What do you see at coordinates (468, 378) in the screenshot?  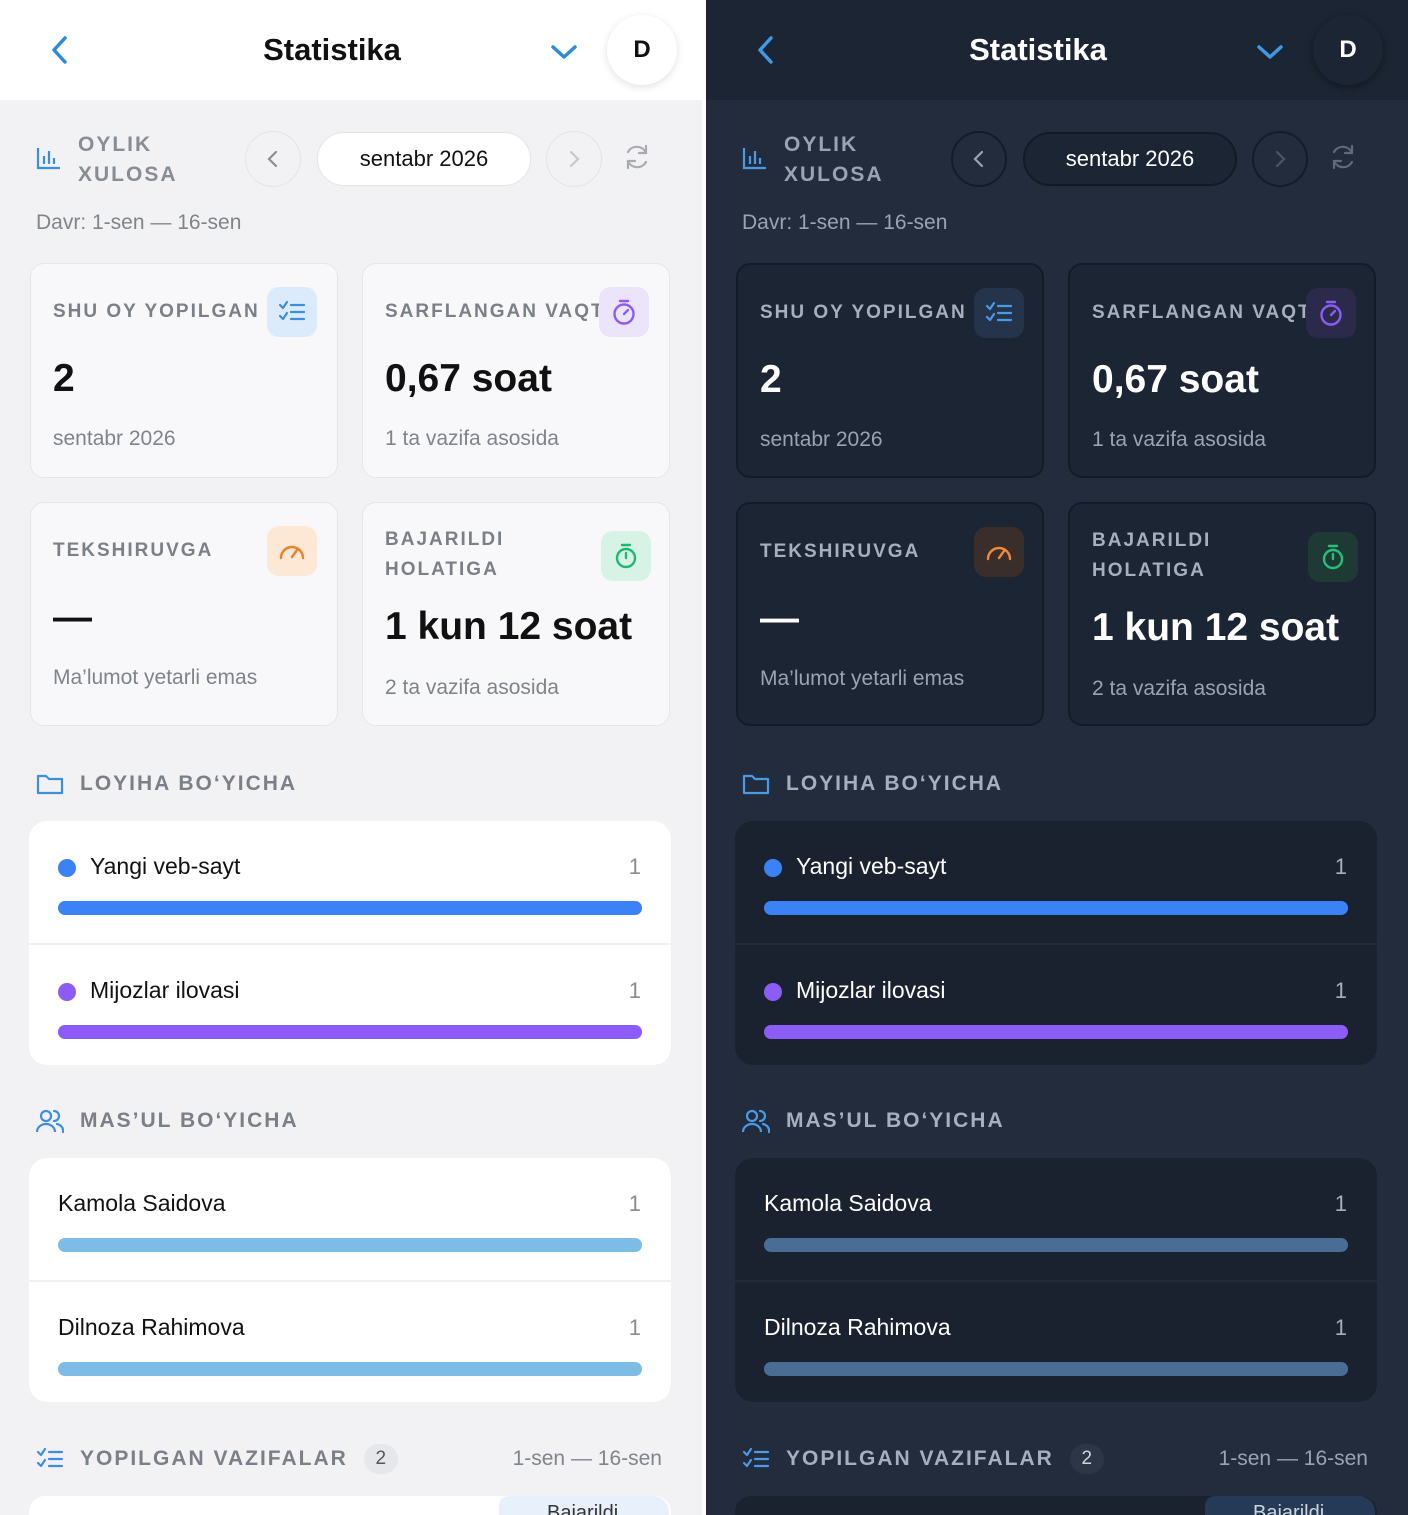 I see `card-value: 0,67 soat` at bounding box center [468, 378].